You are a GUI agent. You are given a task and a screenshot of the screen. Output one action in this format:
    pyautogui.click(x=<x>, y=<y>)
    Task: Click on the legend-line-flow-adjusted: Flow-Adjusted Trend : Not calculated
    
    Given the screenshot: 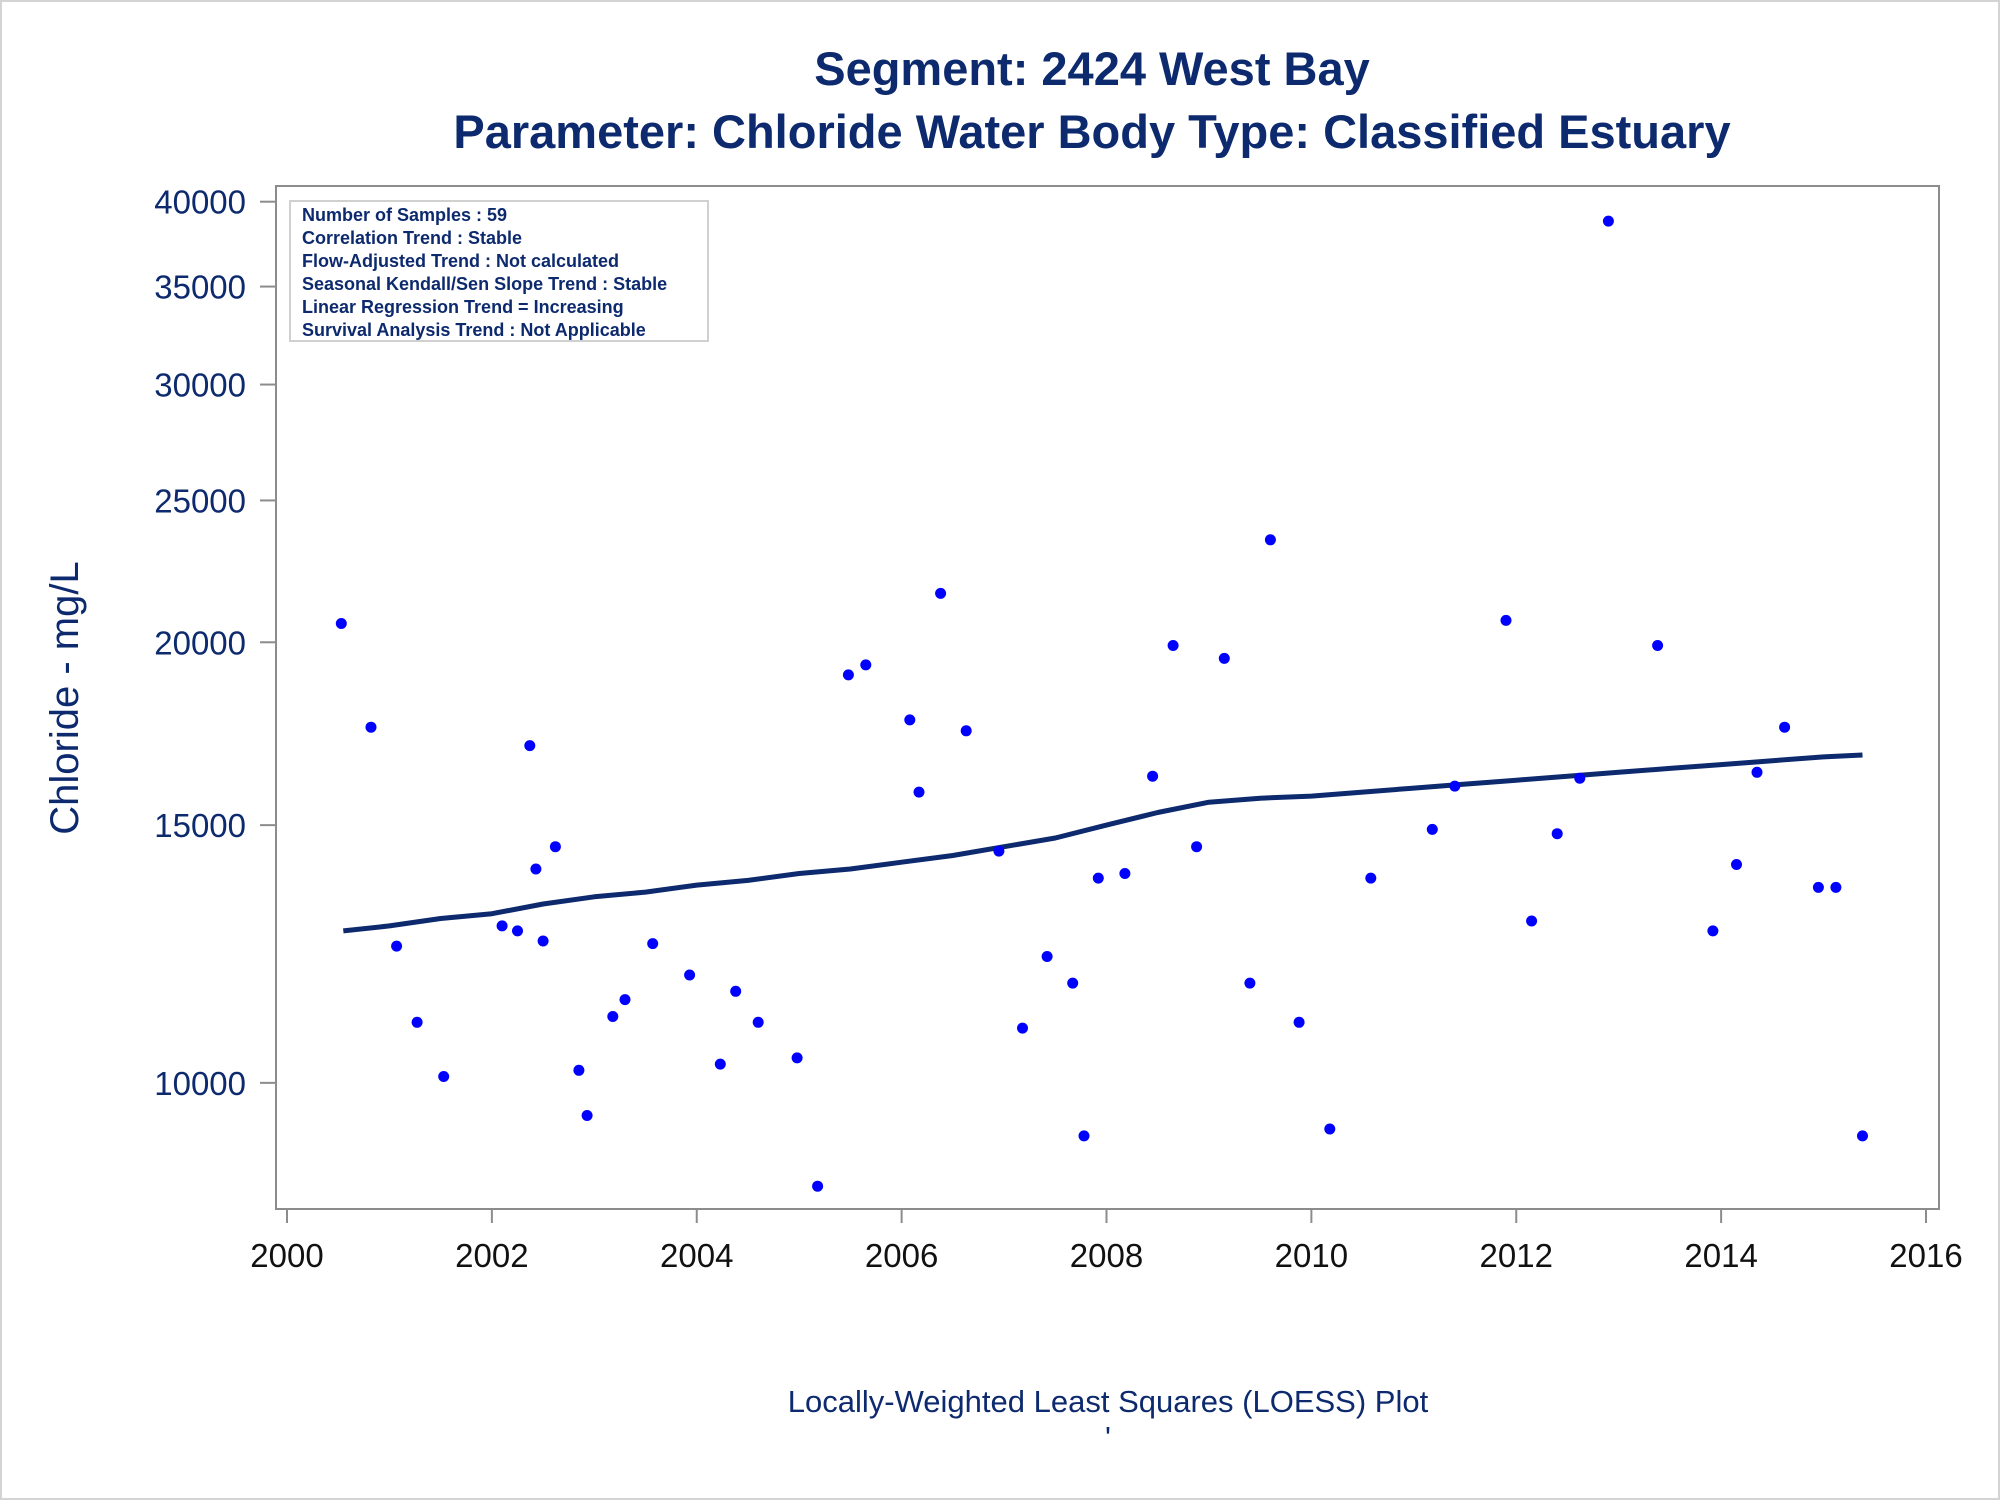 What is the action you would take?
    pyautogui.click(x=460, y=261)
    